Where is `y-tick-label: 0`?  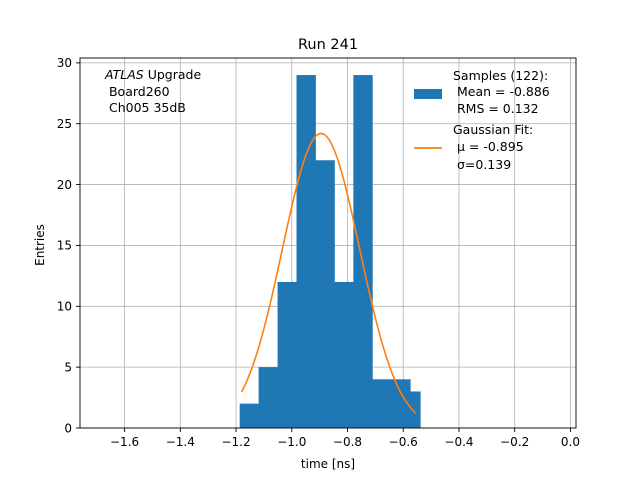
y-tick-label: 0 is located at coordinates (68, 428).